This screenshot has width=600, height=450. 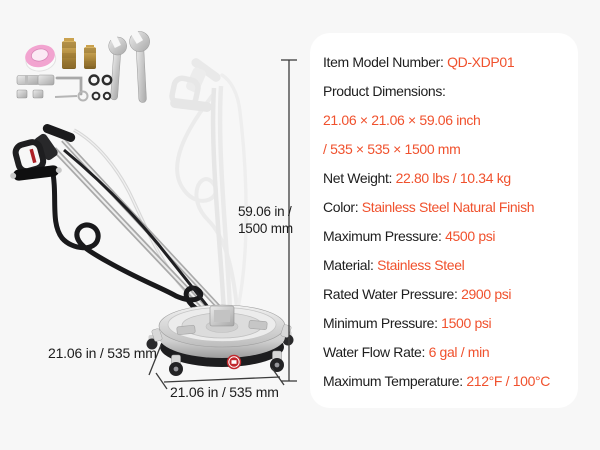 What do you see at coordinates (392, 149) in the screenshot?
I see `spec-row-dimensions-mm: / 535 × 535 × 1500 mm` at bounding box center [392, 149].